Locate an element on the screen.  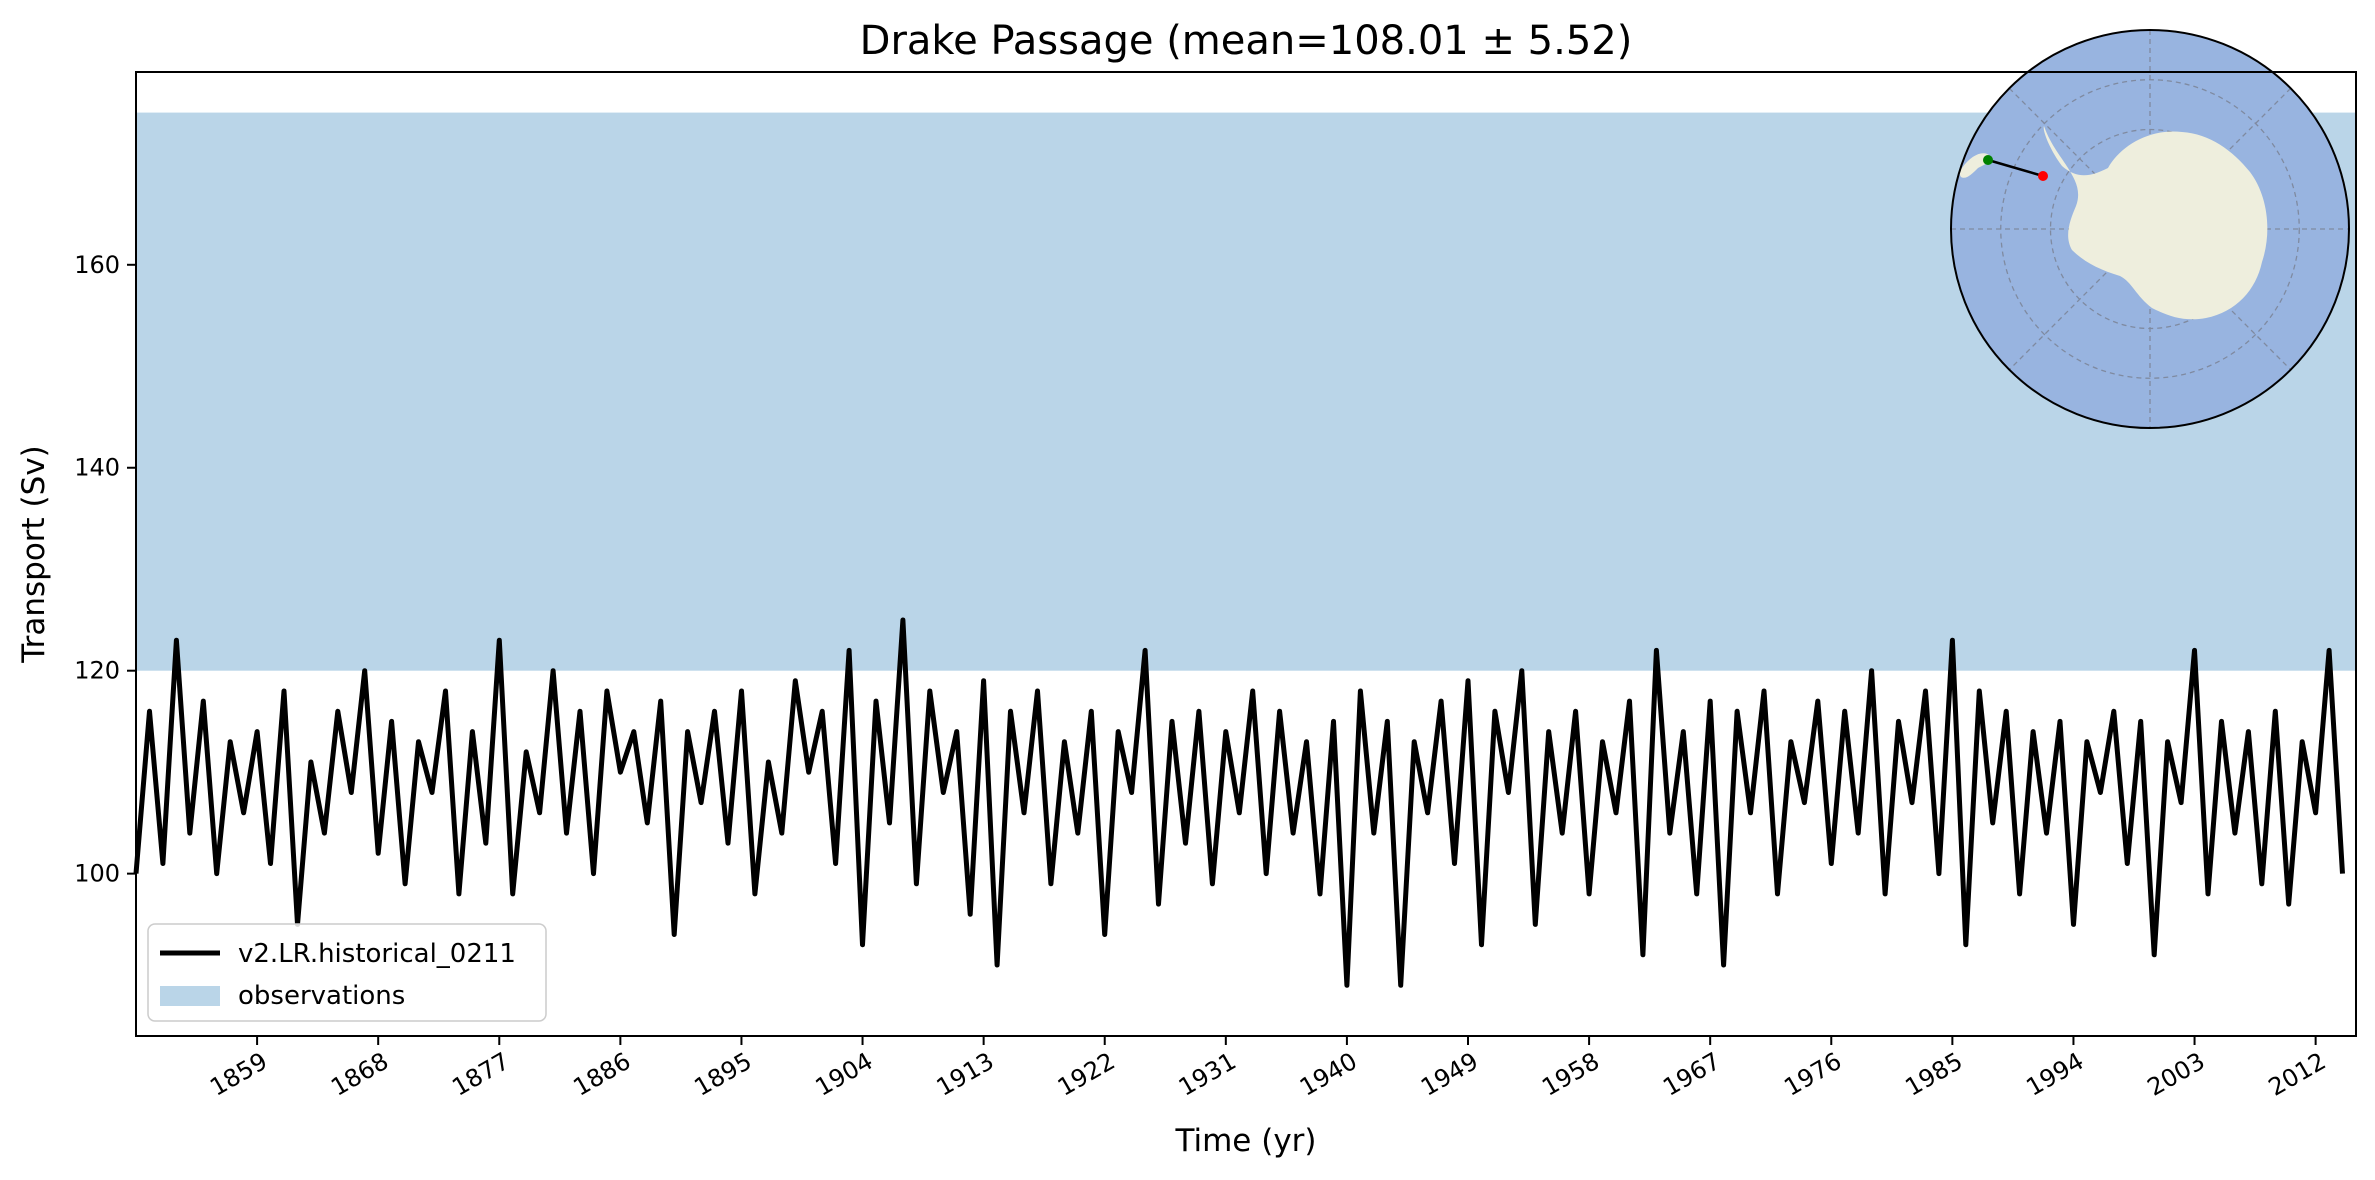
x-tick-label: 2003 is located at coordinates (2176, 1074).